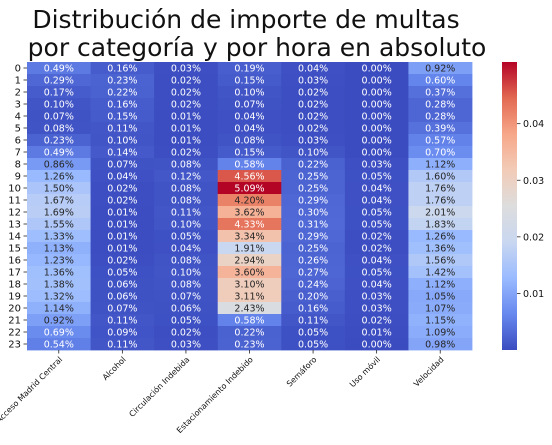 The width and height of the screenshot is (552, 445). Describe the element at coordinates (302, 372) in the screenshot. I see `column-tick-label: Semáforo` at that location.